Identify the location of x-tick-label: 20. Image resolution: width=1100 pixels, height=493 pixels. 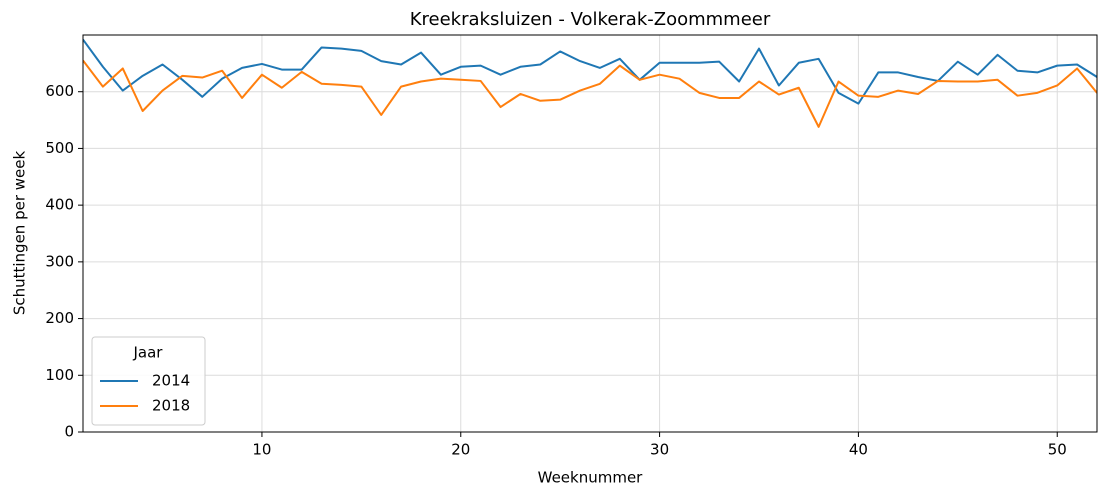
(460, 450).